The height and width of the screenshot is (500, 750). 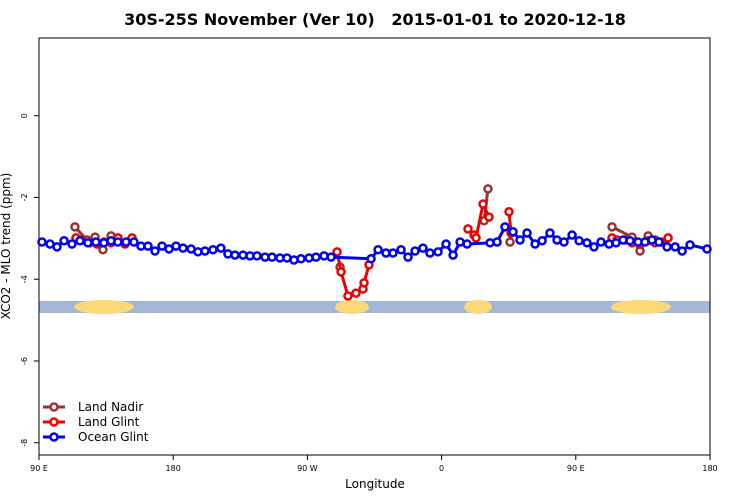 I want to click on y-tick-label: -8, so click(x=24, y=443).